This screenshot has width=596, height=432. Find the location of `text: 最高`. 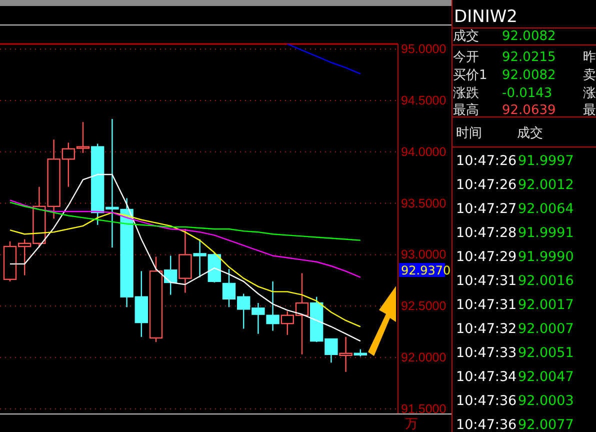

text: 最高 is located at coordinates (466, 110).